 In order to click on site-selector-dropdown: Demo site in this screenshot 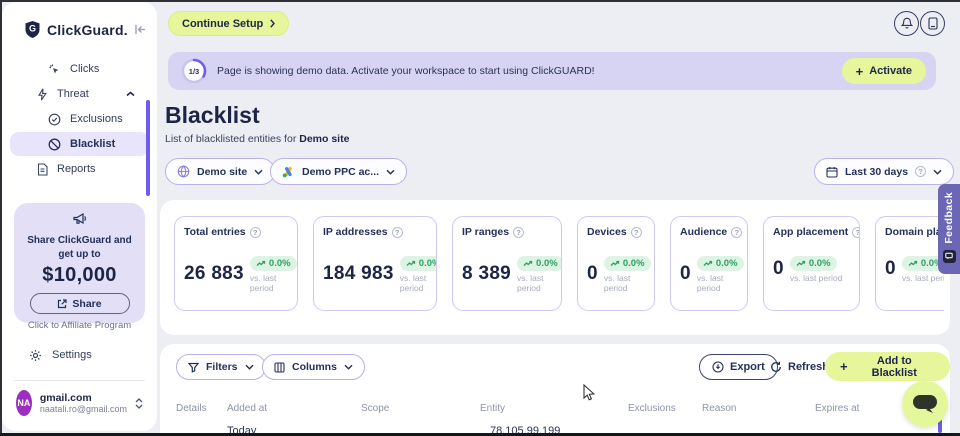, I will do `click(220, 171)`.